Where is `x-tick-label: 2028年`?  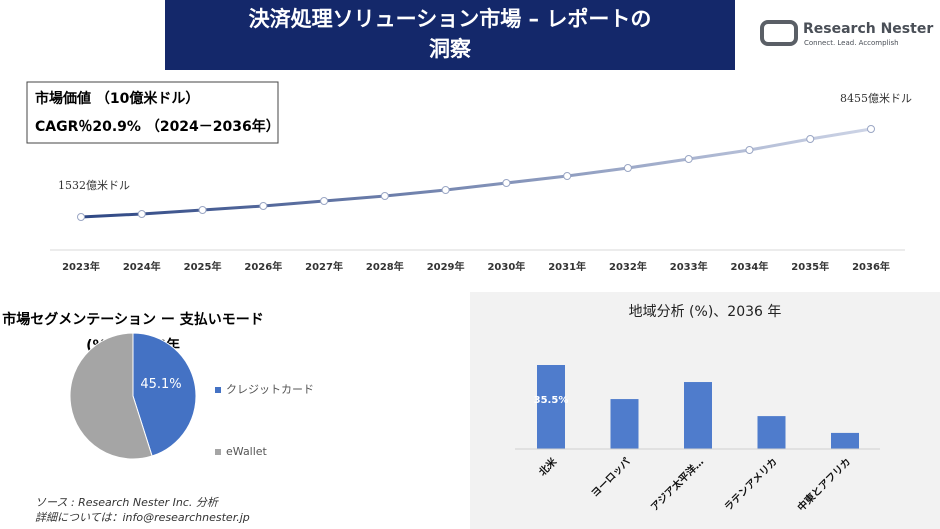 x-tick-label: 2028年 is located at coordinates (385, 266).